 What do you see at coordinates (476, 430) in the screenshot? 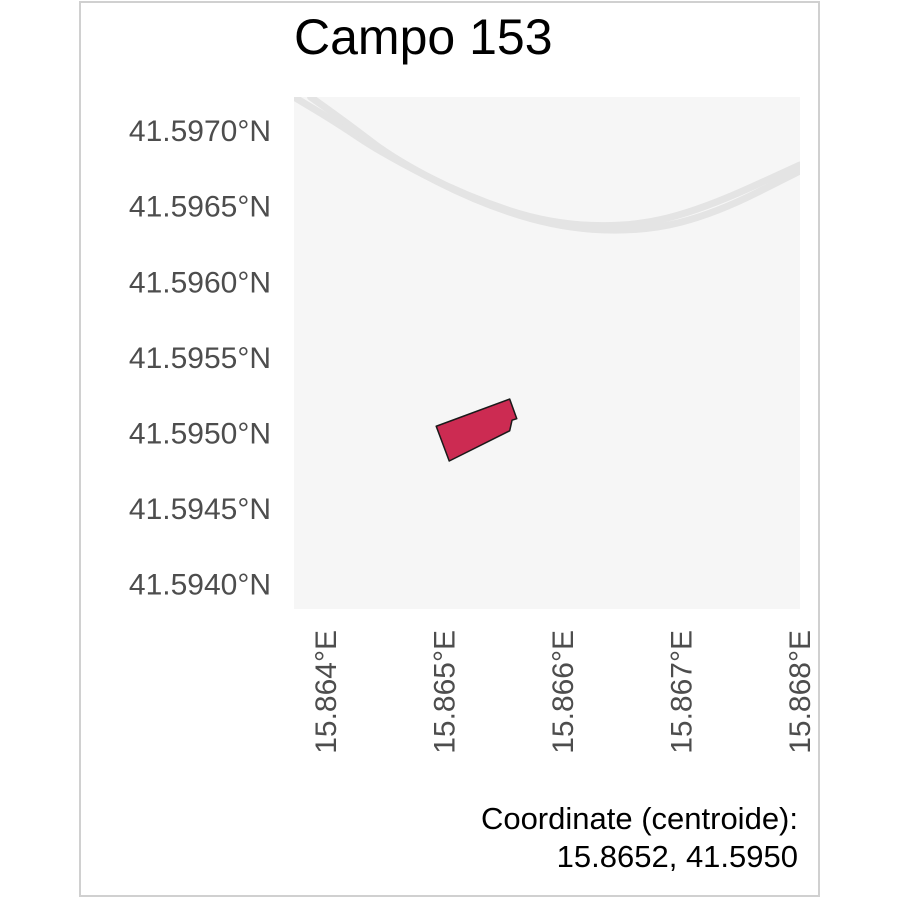
I see `parcel-polygon` at bounding box center [476, 430].